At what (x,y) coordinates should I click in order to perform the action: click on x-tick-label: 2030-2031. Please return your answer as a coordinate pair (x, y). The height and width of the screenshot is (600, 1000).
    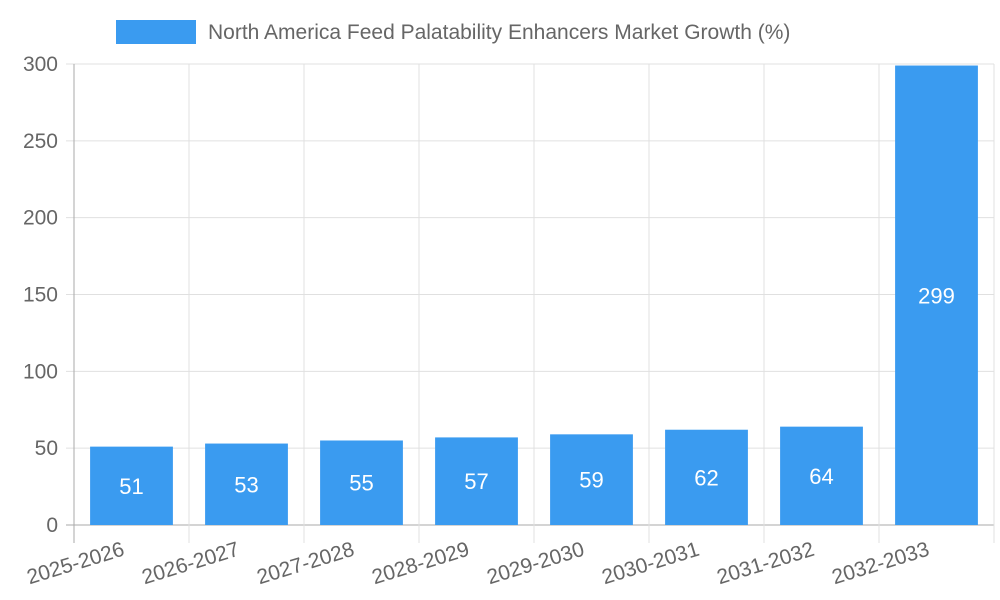
    Looking at the image, I should click on (650, 563).